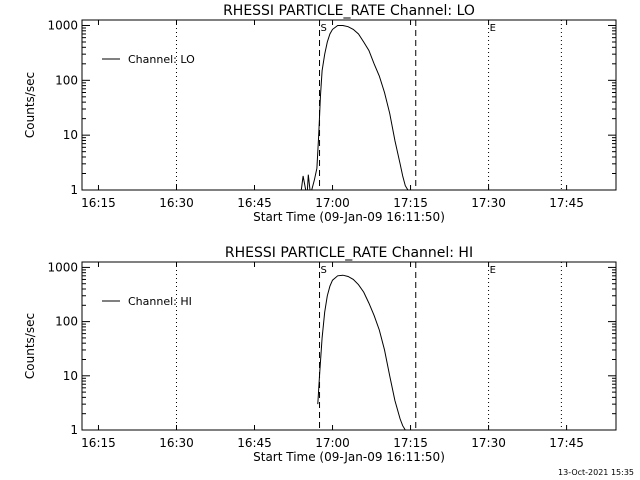  Describe the element at coordinates (161, 59) in the screenshot. I see `legend-entry: Channel: LO` at that location.